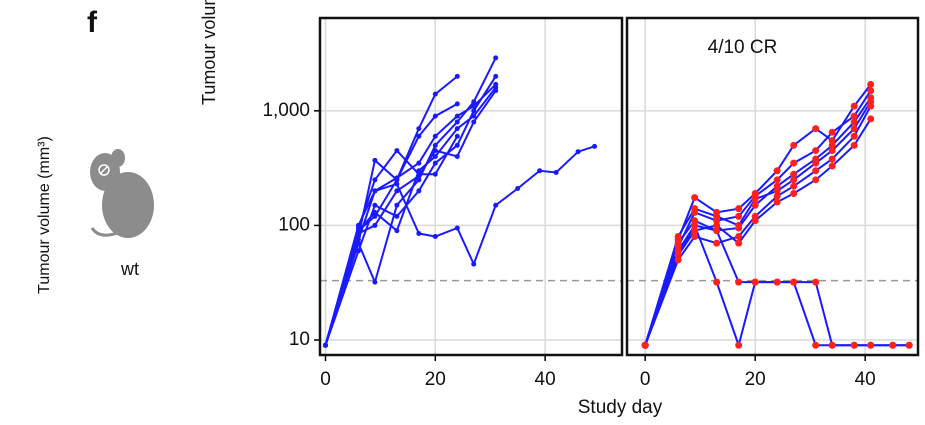  What do you see at coordinates (299, 339) in the screenshot?
I see `y-tick-label: 10` at bounding box center [299, 339].